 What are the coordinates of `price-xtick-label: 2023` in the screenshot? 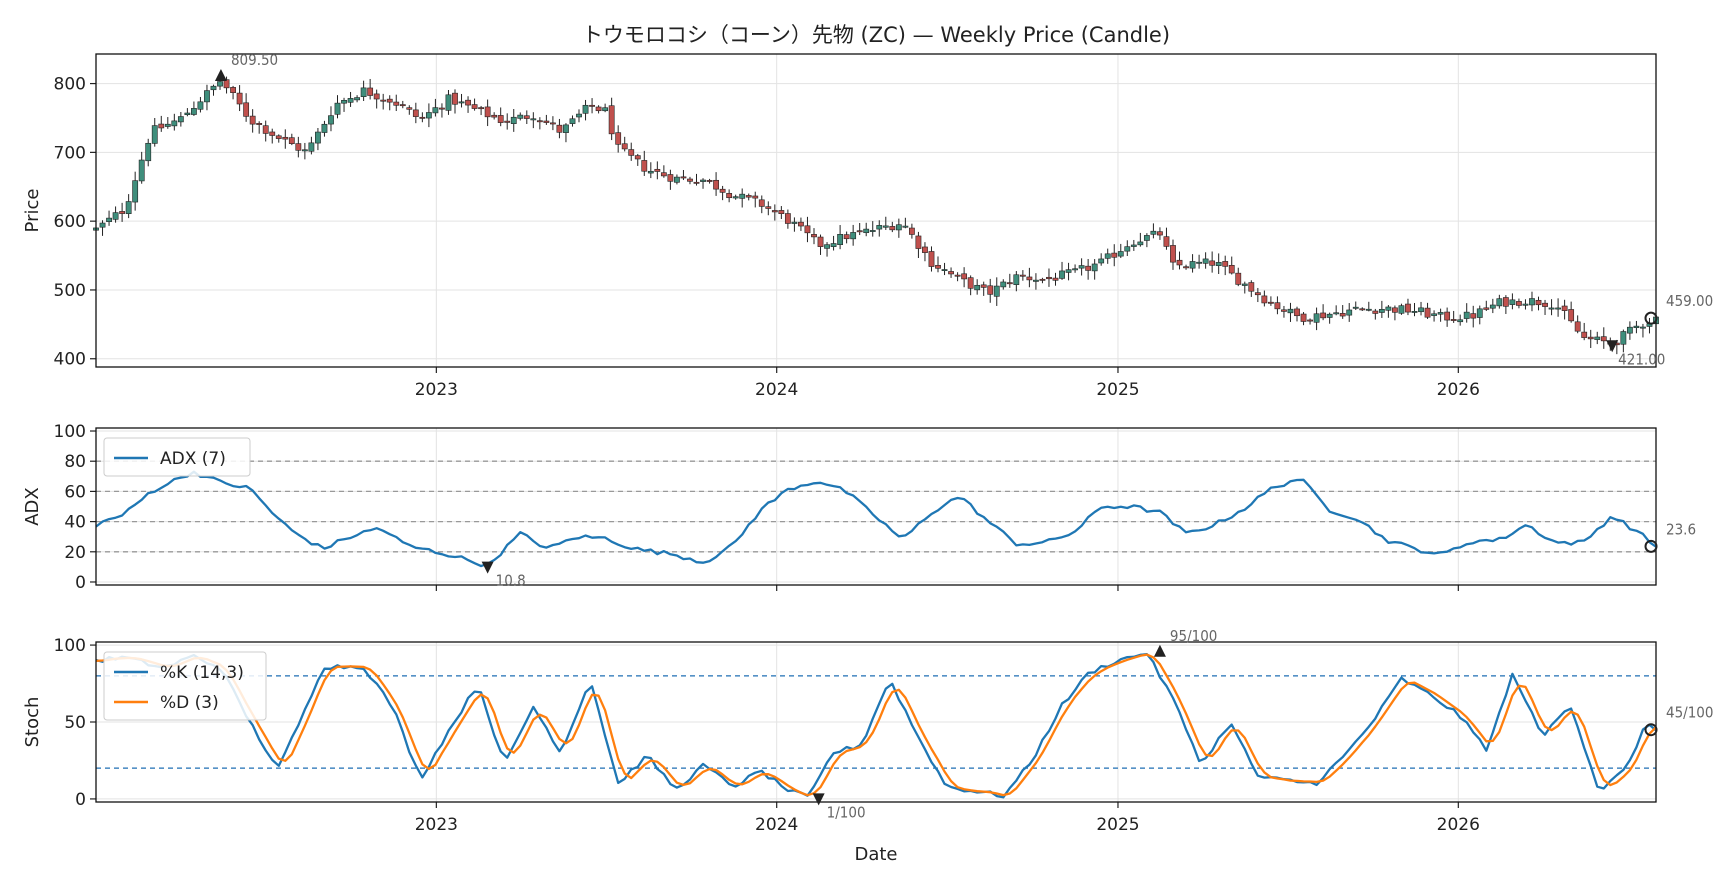 It's located at (436, 390).